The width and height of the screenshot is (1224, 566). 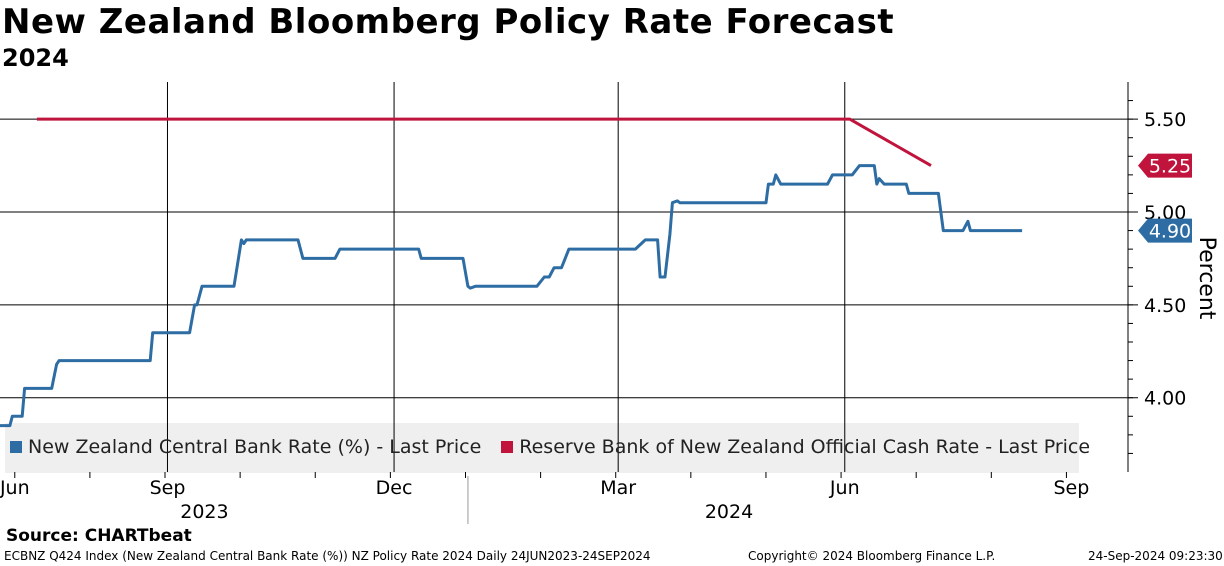 What do you see at coordinates (1165, 399) in the screenshot?
I see `y-tick-label: 4.00` at bounding box center [1165, 399].